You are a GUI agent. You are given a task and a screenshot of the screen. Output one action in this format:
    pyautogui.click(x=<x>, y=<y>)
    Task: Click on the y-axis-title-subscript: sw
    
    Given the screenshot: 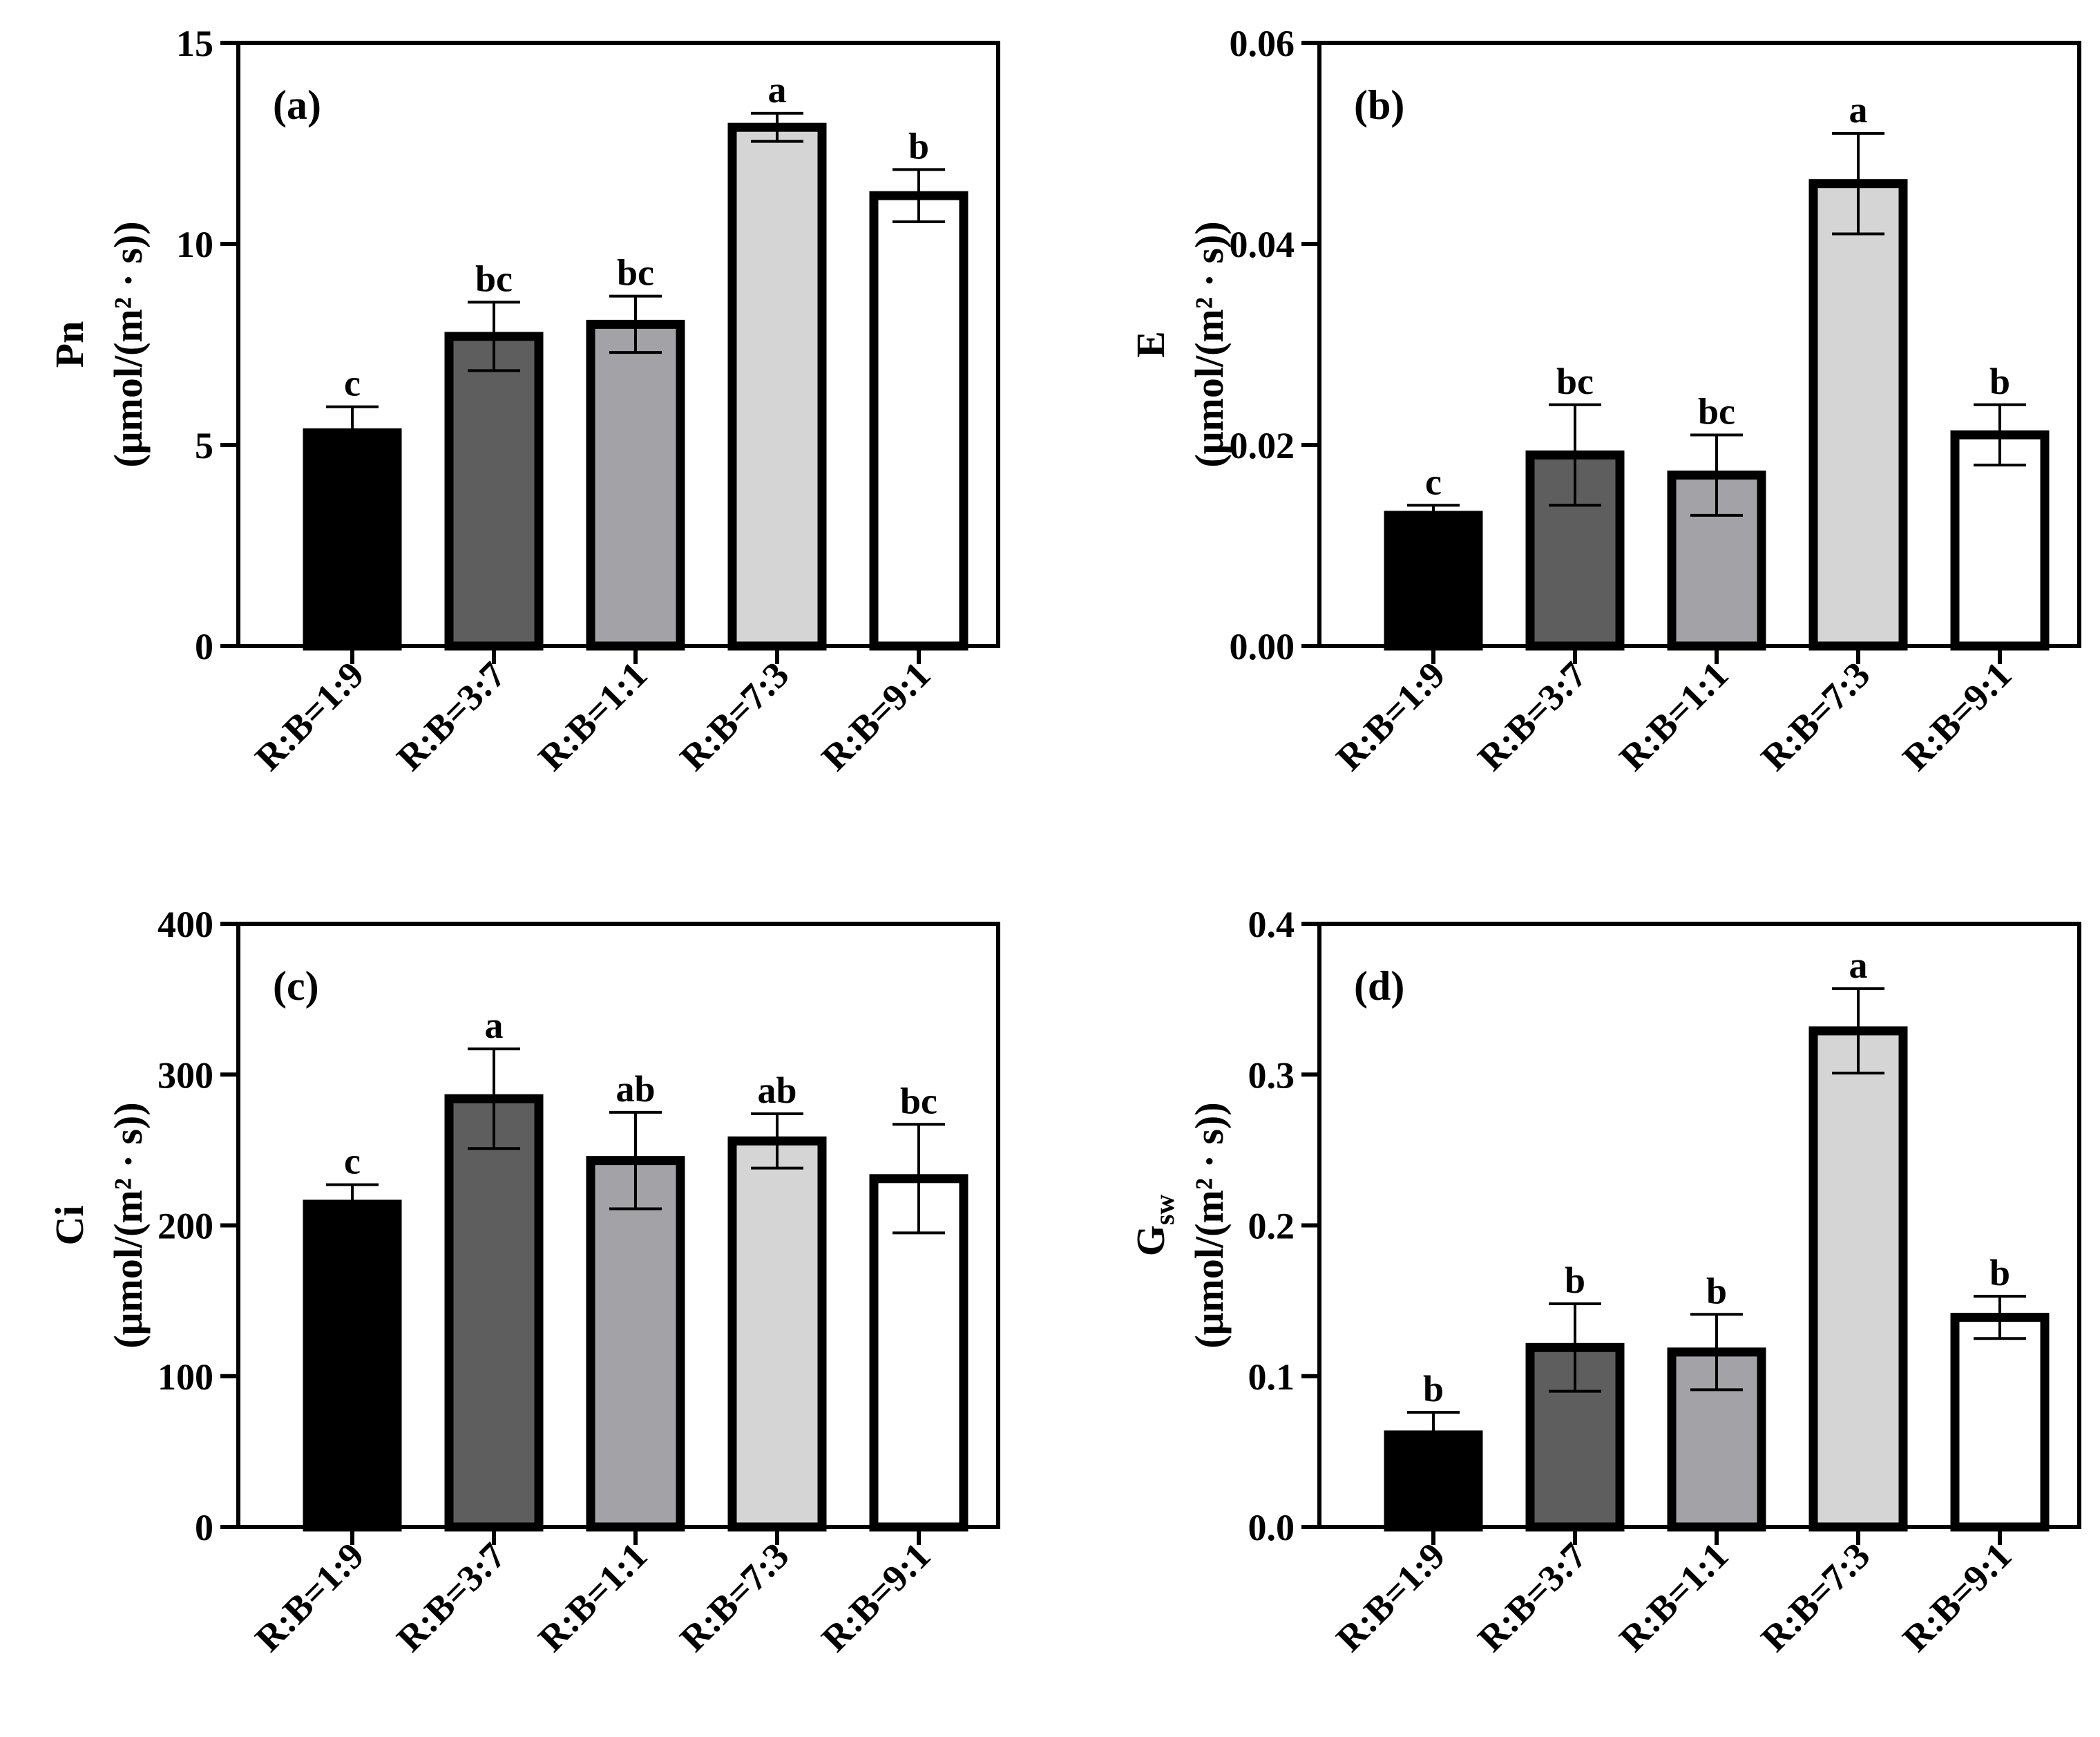 What is the action you would take?
    pyautogui.click(x=1164, y=1210)
    